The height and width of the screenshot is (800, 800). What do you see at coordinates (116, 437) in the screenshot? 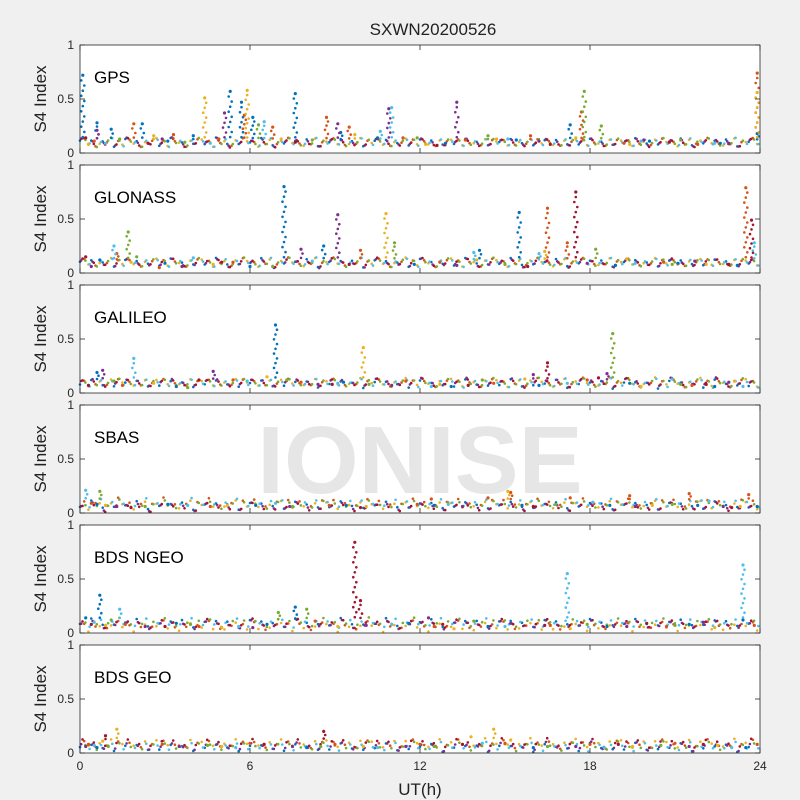
I see `constellation-label: SBAS` at bounding box center [116, 437].